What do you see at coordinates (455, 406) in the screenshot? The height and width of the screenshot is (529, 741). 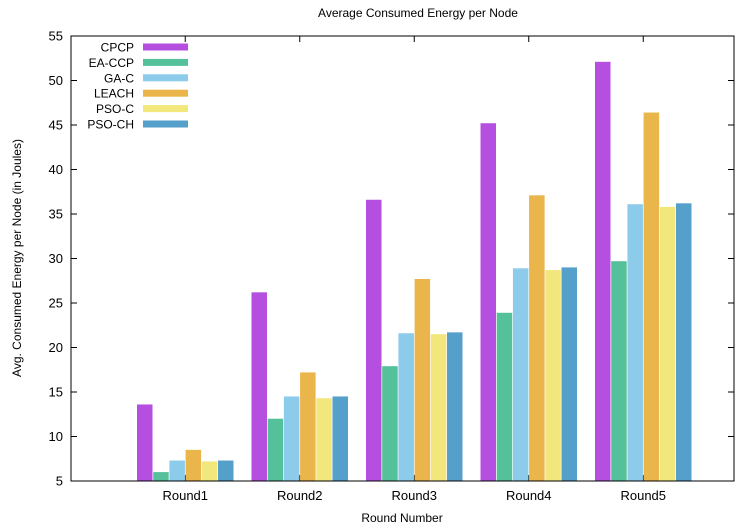 I see `bar-pso-ch-round3` at bounding box center [455, 406].